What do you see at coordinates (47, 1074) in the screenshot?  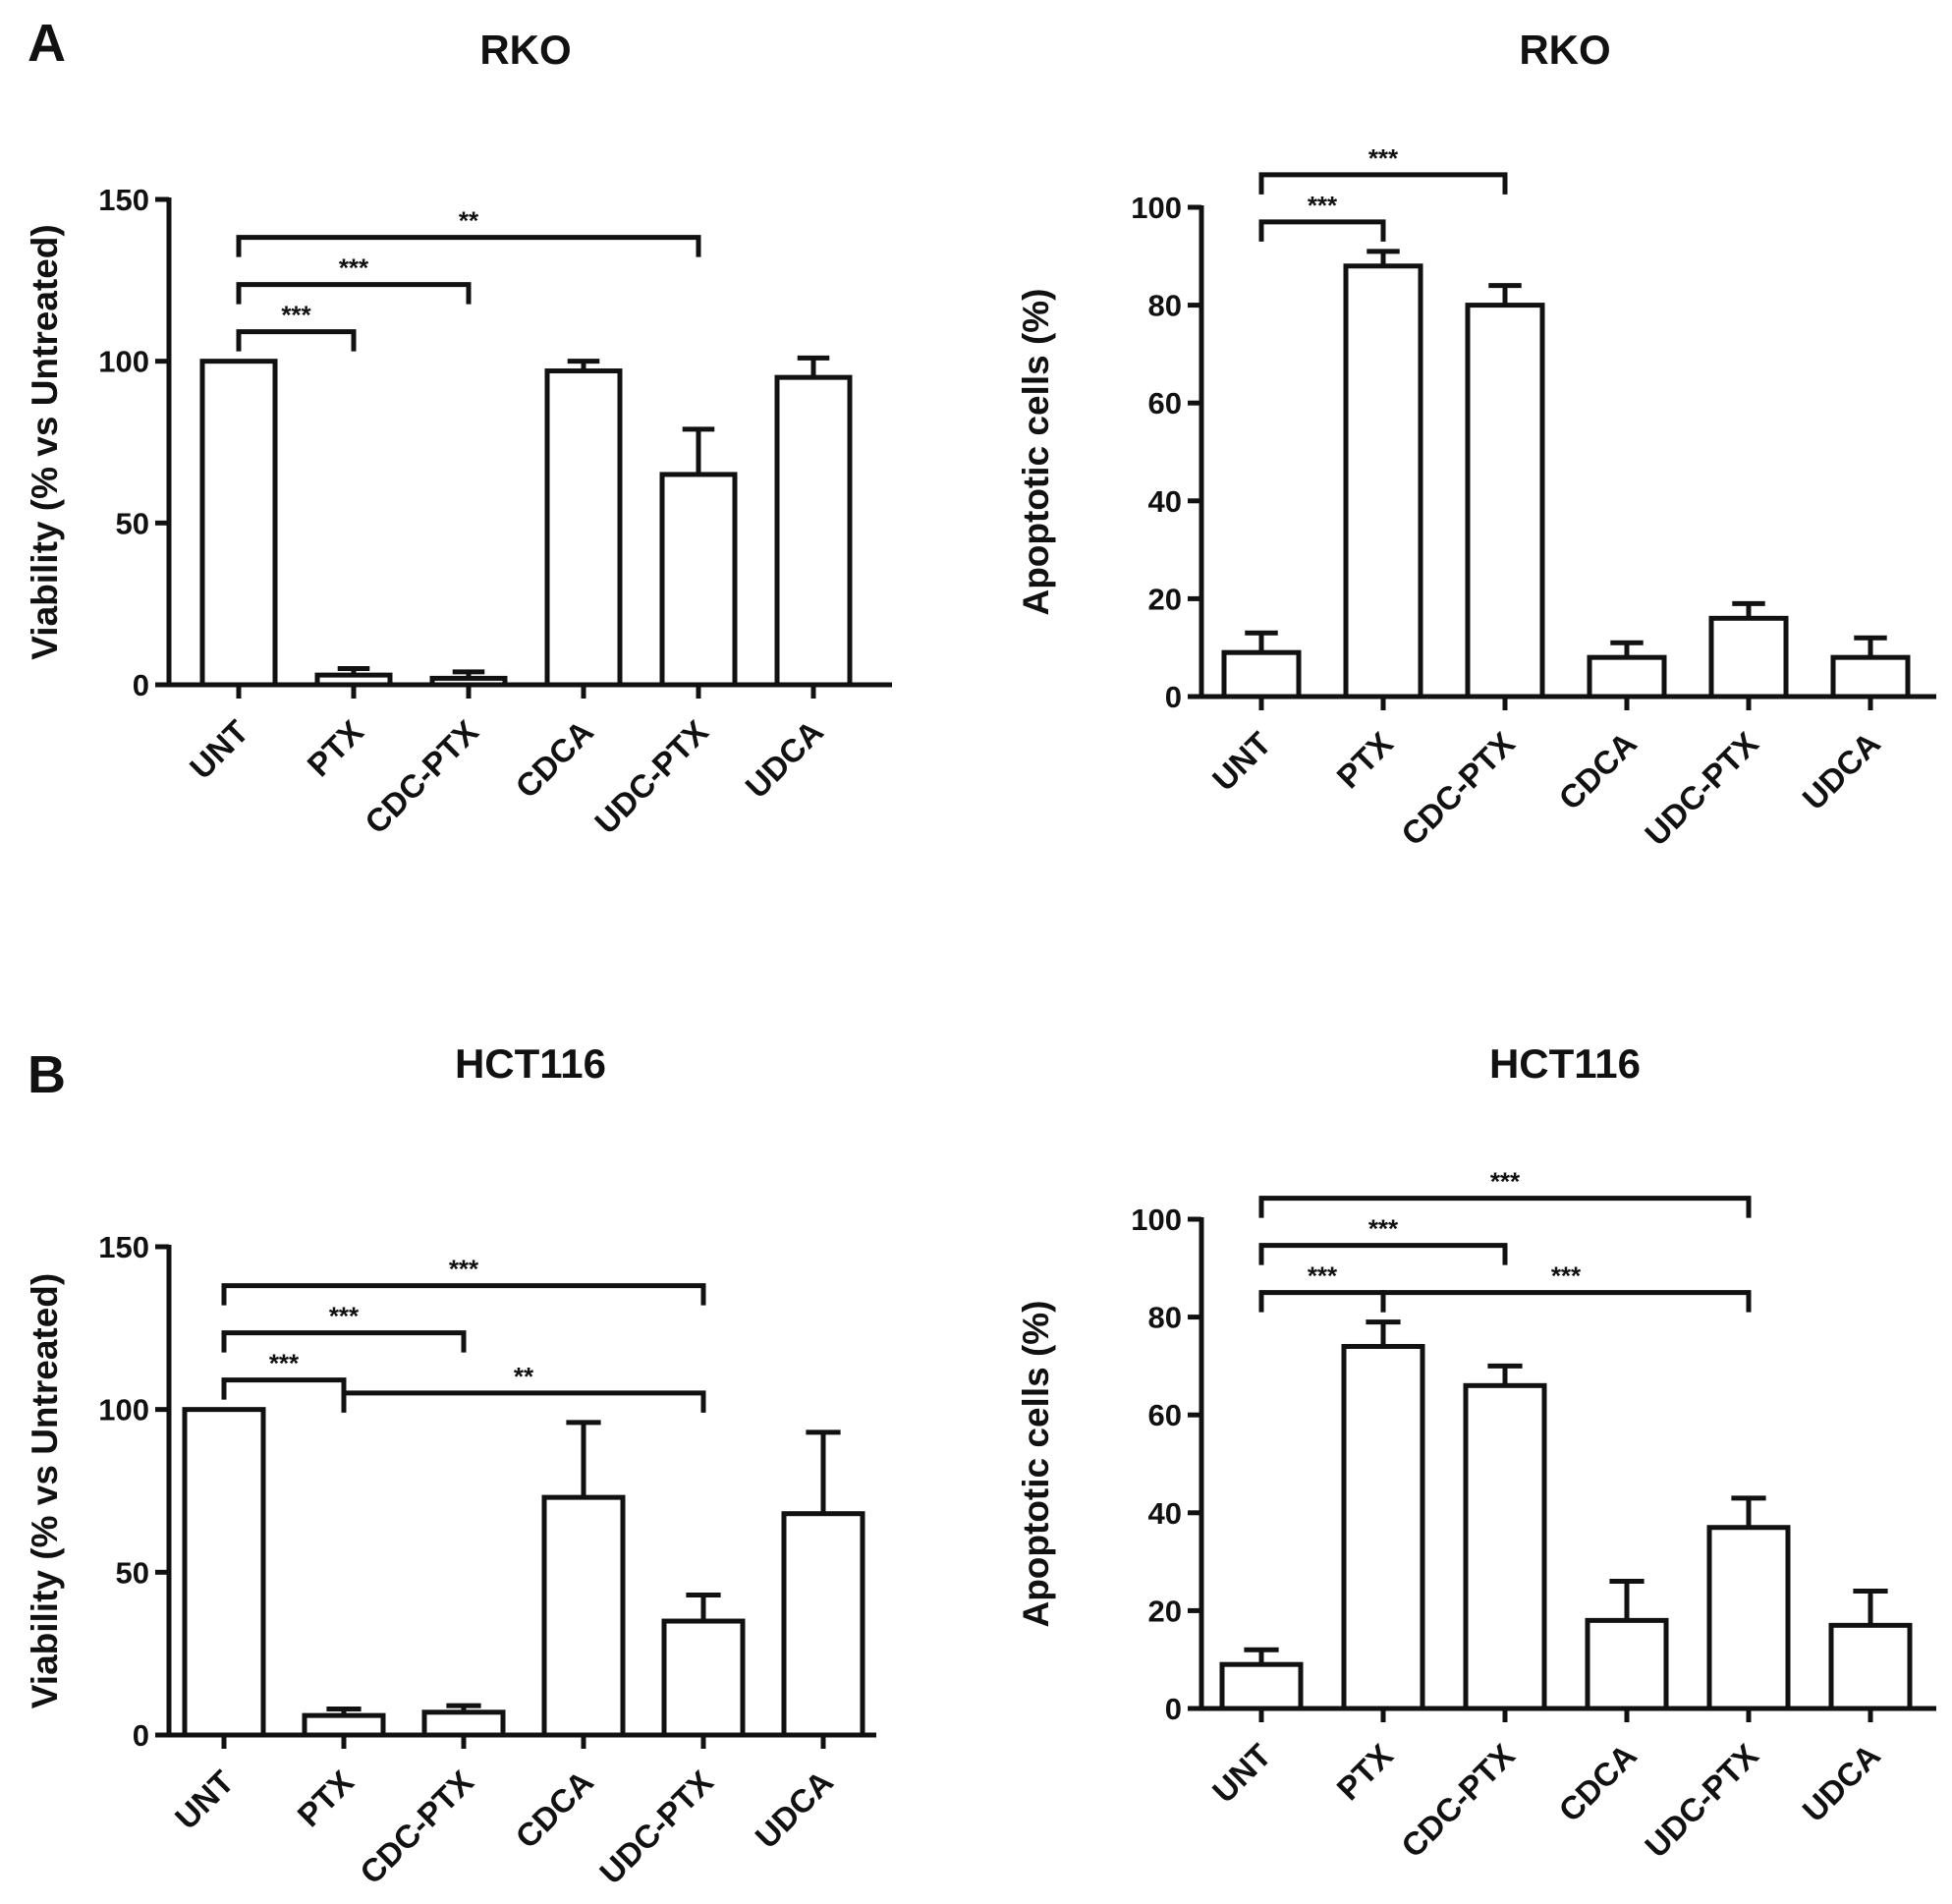 I see `panel-letter-b: B` at bounding box center [47, 1074].